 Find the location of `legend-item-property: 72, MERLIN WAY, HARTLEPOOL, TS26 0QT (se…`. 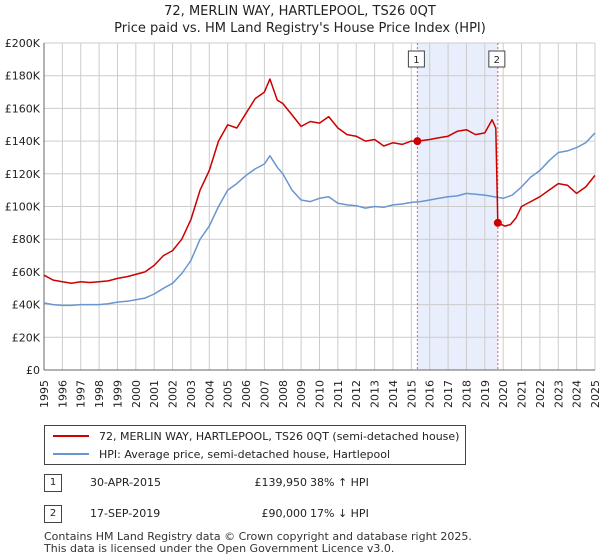

legend-item-property: 72, MERLIN WAY, HARTLEPOOL, TS26 0QT (se… is located at coordinates (256, 436).